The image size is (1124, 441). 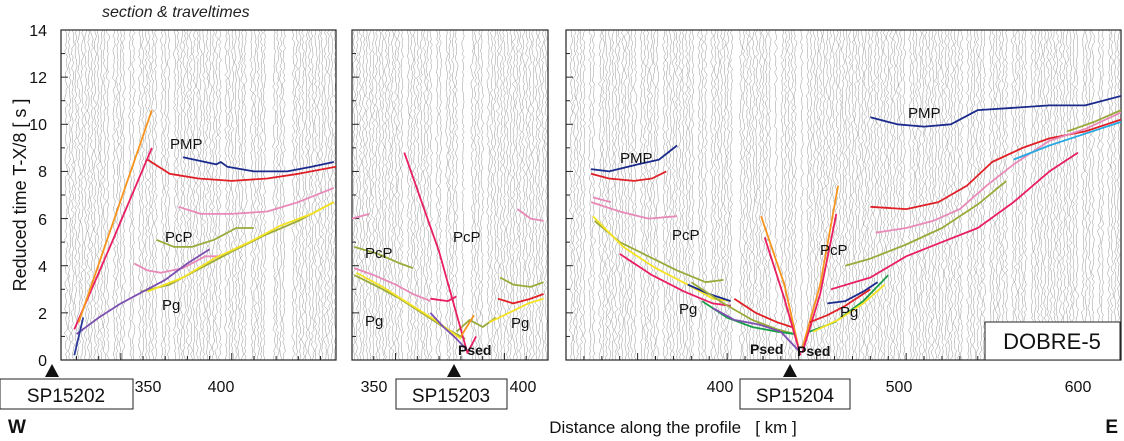 I want to click on phase-label: PcP, so click(x=834, y=250).